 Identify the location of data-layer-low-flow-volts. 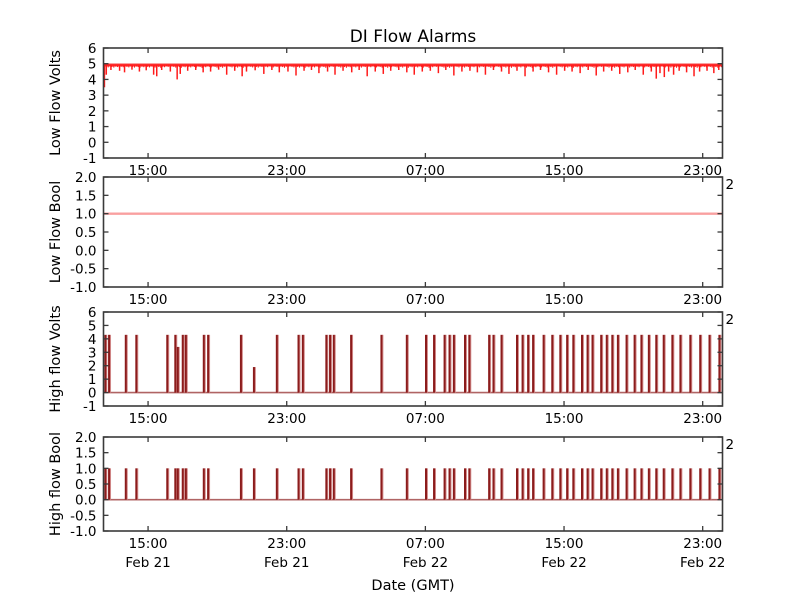
(413, 75).